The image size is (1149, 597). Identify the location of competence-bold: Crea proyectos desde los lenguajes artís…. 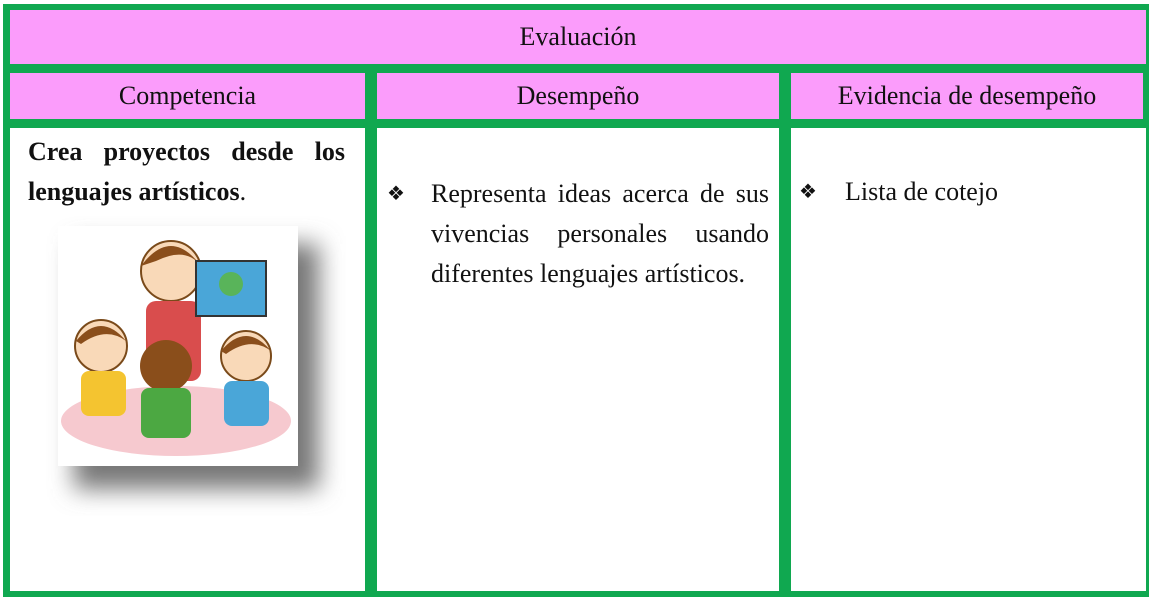
(186, 171).